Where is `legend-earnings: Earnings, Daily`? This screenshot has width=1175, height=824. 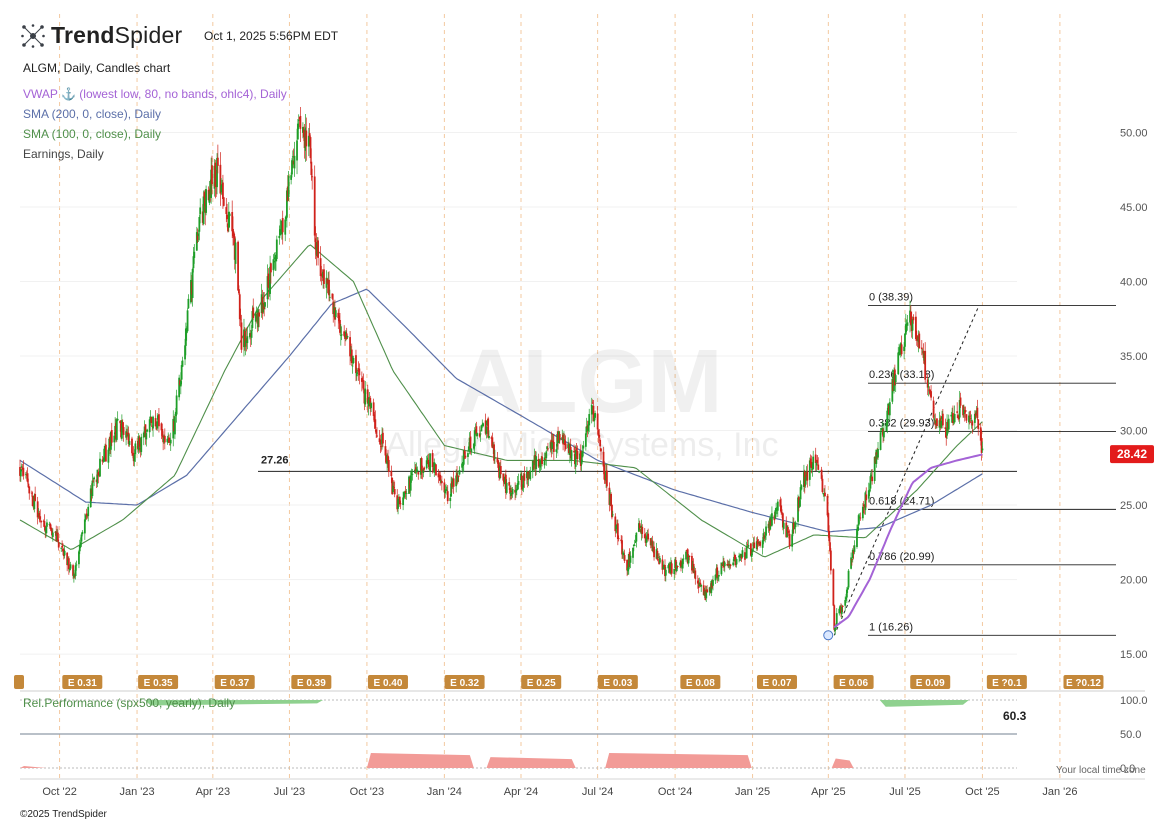 legend-earnings: Earnings, Daily is located at coordinates (63, 154).